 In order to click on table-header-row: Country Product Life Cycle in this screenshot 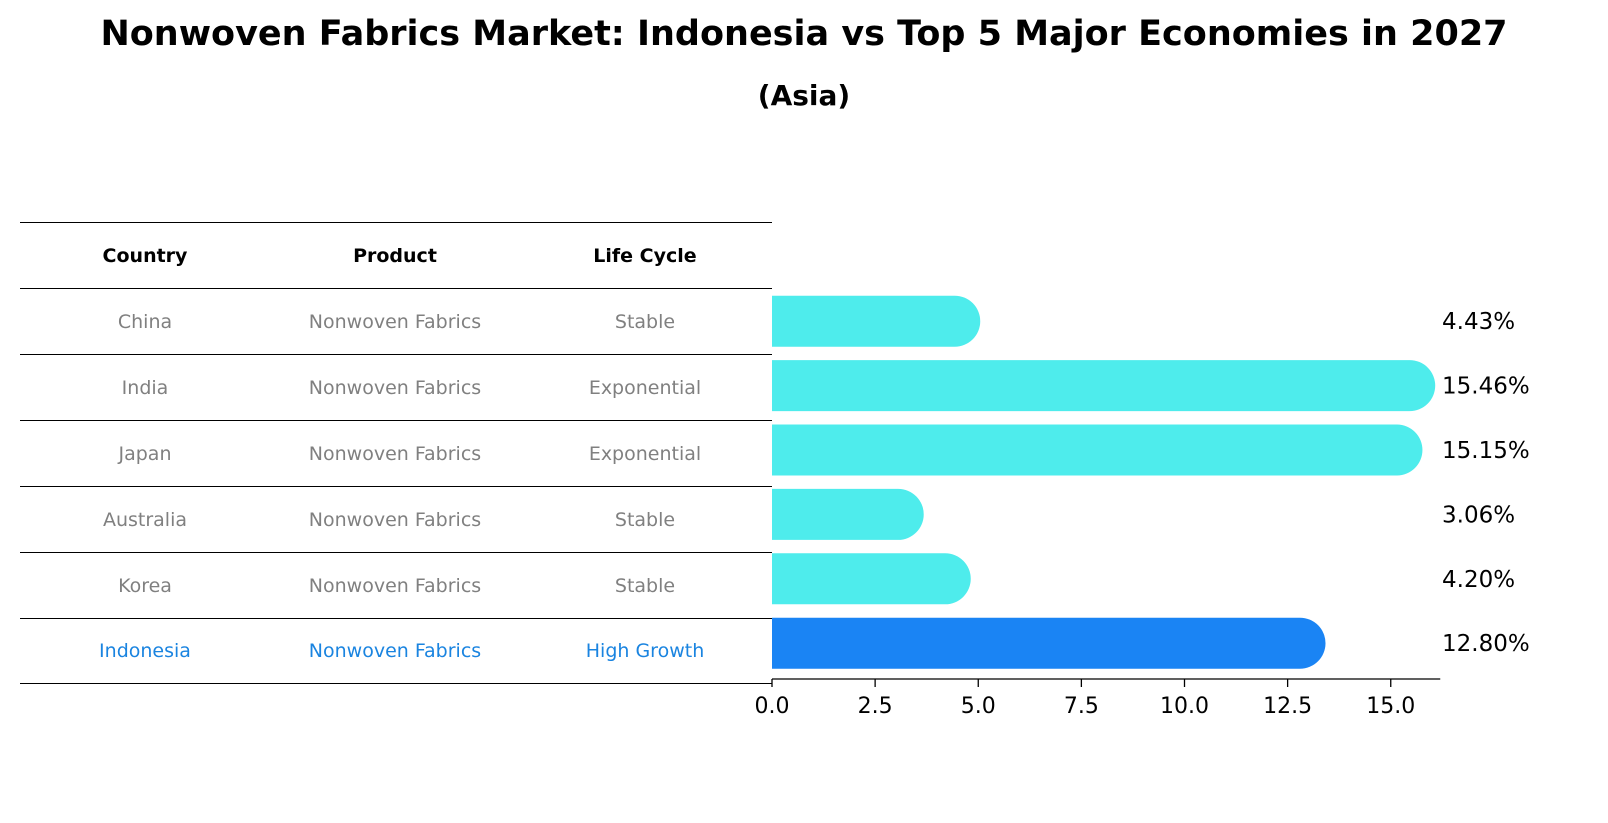, I will do `click(396, 255)`.